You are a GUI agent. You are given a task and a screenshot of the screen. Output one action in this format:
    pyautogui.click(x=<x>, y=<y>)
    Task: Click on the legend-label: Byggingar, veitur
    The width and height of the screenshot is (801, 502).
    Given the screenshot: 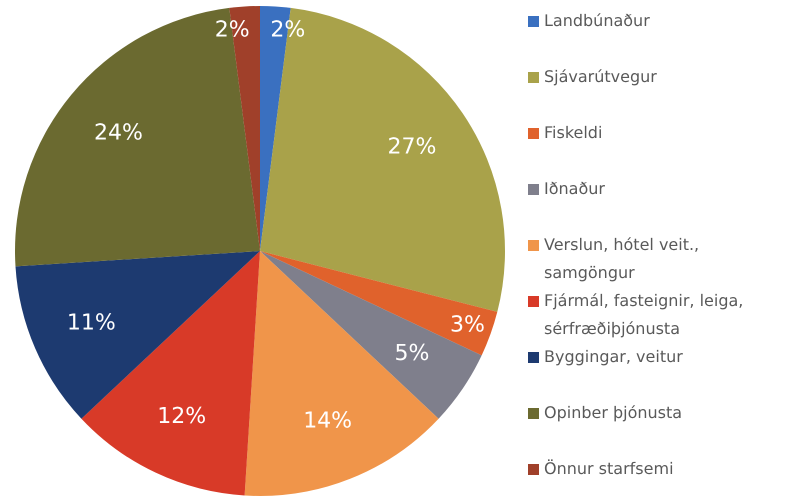 What is the action you would take?
    pyautogui.click(x=614, y=357)
    